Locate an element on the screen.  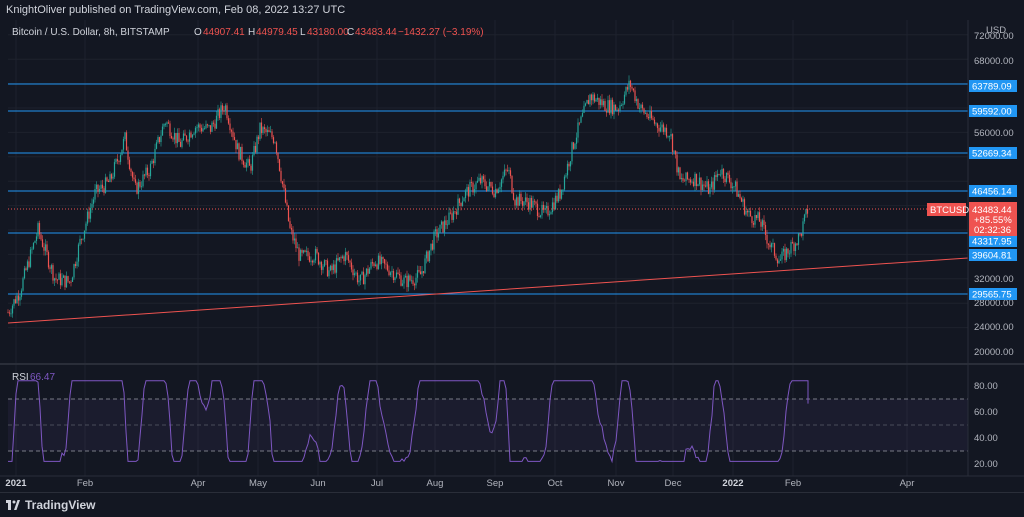
rsi-line is located at coordinates (408, 422).